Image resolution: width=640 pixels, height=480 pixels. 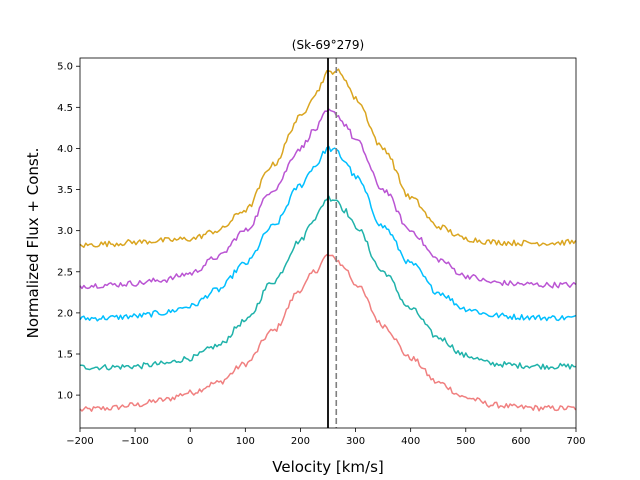 What do you see at coordinates (326, 437) in the screenshot?
I see `x-axis-ticks: −200 −100 0 100 200 300 400 500 600 700` at bounding box center [326, 437].